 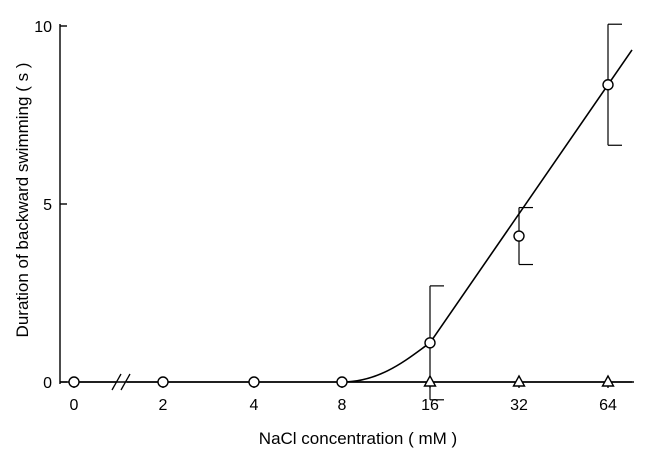 I want to click on y-tick-label: 0, so click(x=47, y=383).